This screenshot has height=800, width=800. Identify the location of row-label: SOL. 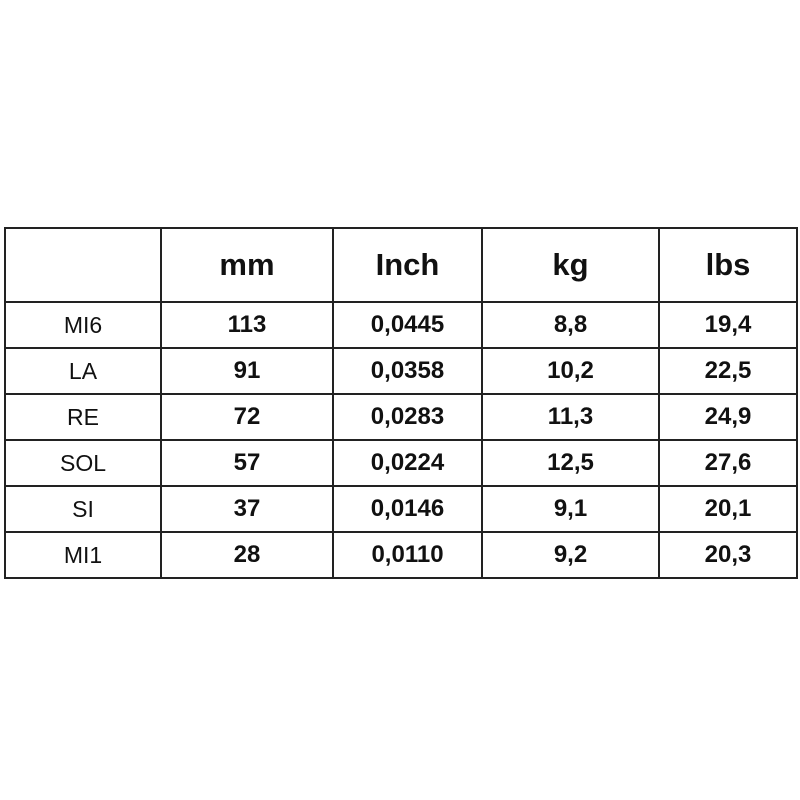
(83, 463).